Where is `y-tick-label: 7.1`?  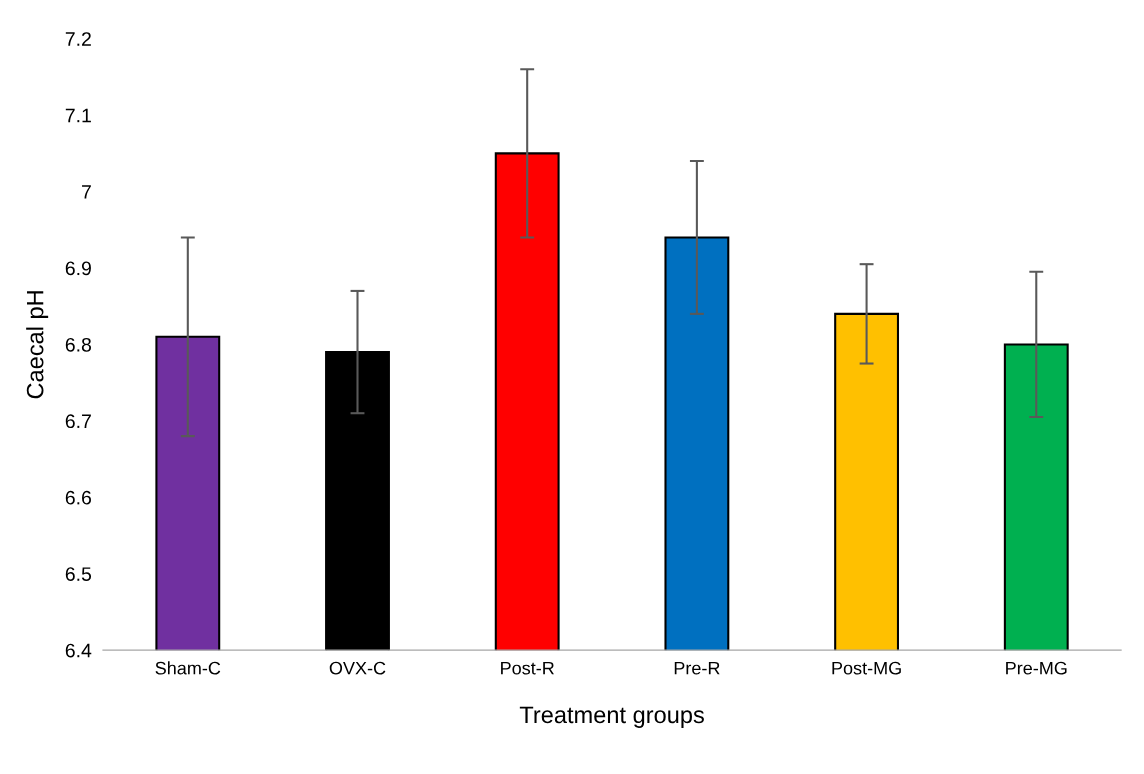
y-tick-label: 7.1 is located at coordinates (78, 115).